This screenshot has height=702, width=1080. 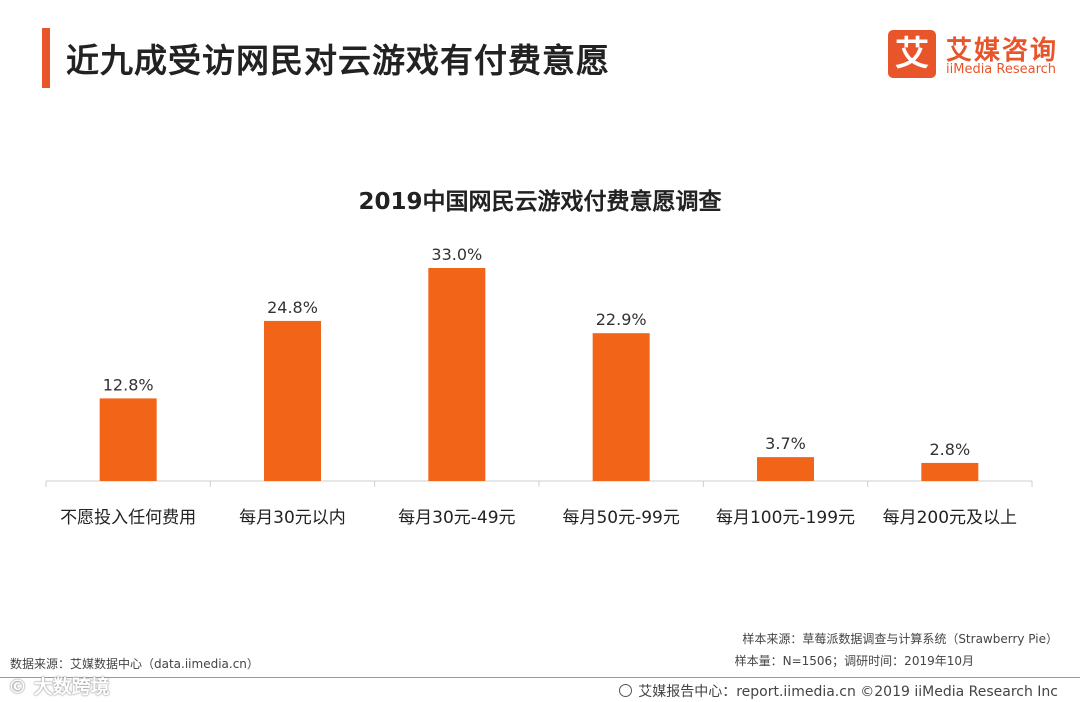 I want to click on bar-value-label-2: 33.0%, so click(x=456, y=254).